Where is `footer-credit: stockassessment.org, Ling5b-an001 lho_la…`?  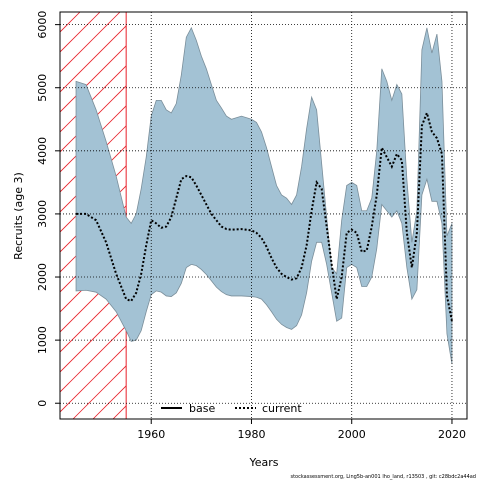
footer-credit: stockassessment.org, Ling5b-an001 lho_la… is located at coordinates (383, 477).